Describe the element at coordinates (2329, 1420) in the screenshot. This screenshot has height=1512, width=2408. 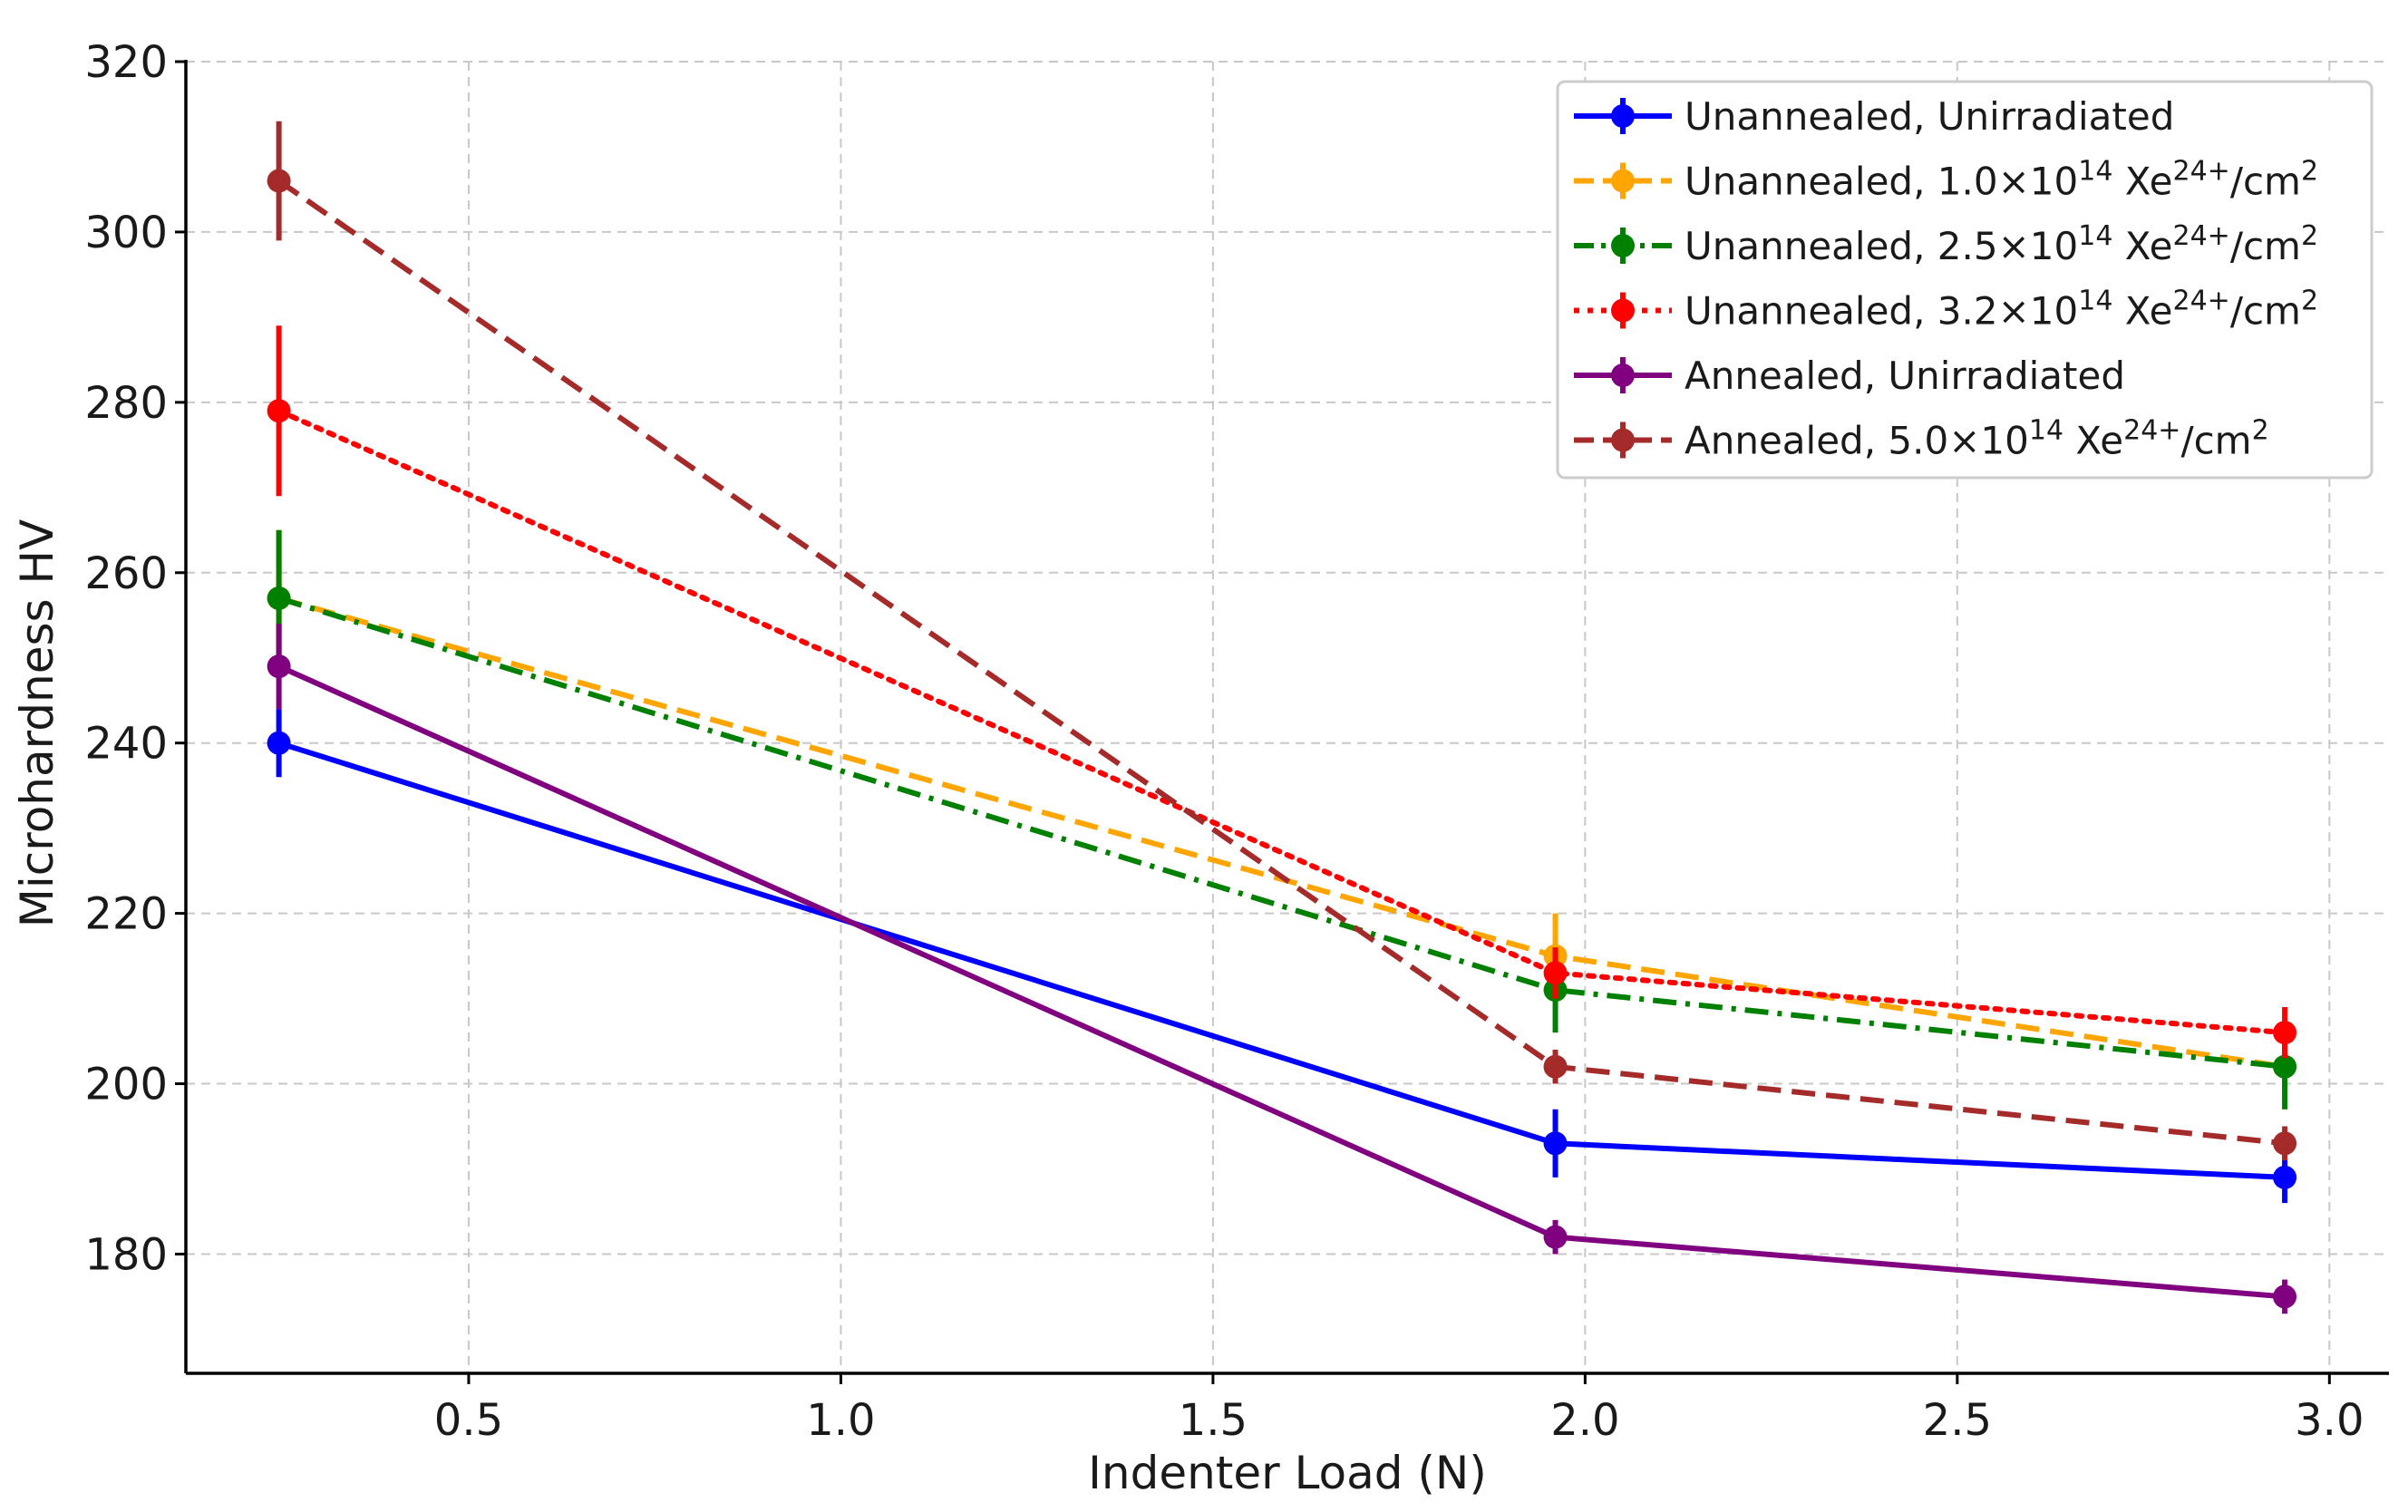
I see `x-tick-label: 3.0` at that location.